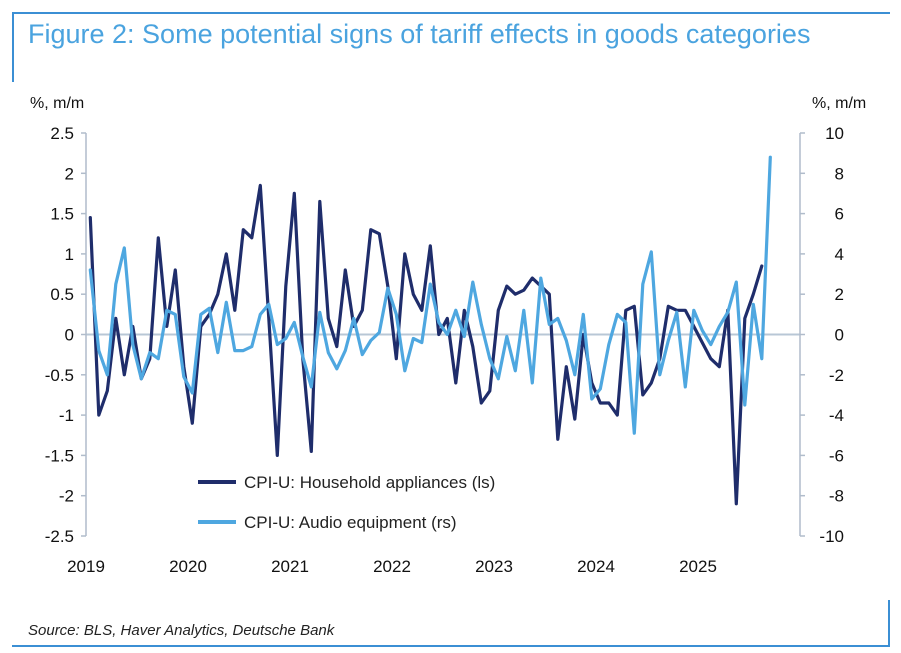  Describe the element at coordinates (836, 415) in the screenshot. I see `right-tick-label: -4` at that location.